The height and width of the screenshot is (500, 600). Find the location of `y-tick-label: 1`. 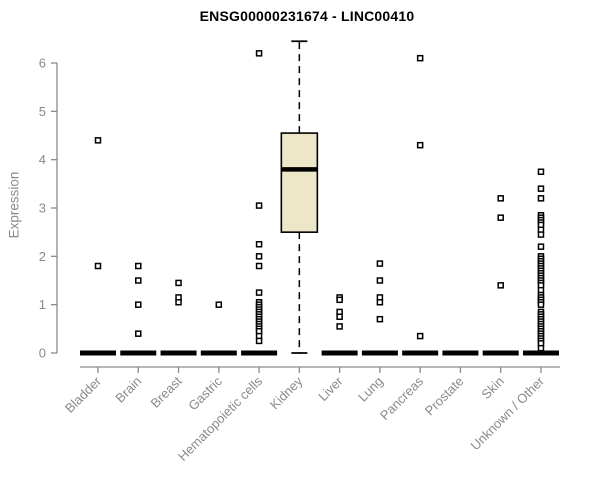

y-tick-label: 1 is located at coordinates (42, 304).